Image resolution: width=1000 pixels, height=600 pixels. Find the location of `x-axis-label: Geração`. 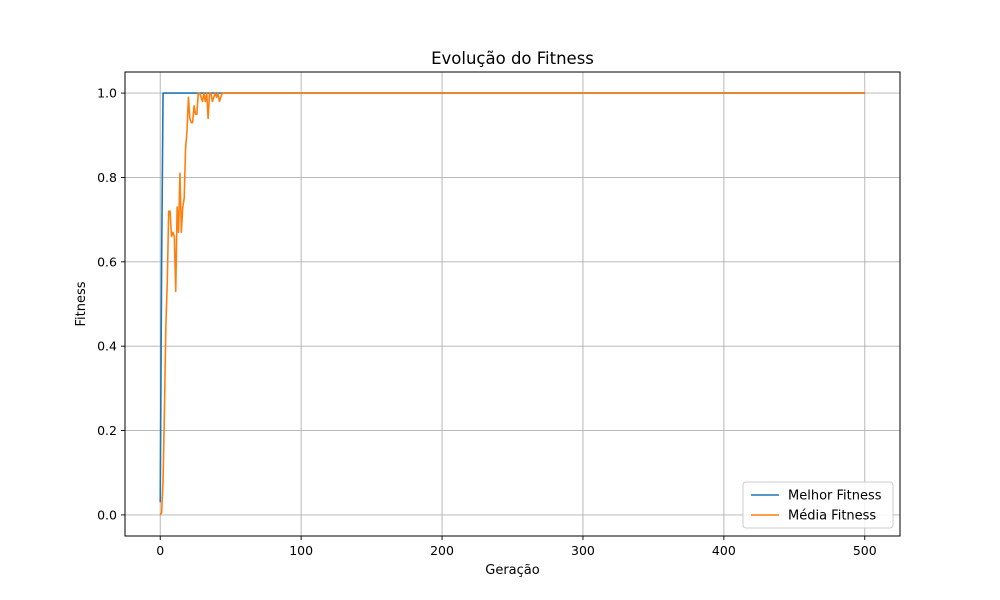

x-axis-label: Geração is located at coordinates (512, 570).